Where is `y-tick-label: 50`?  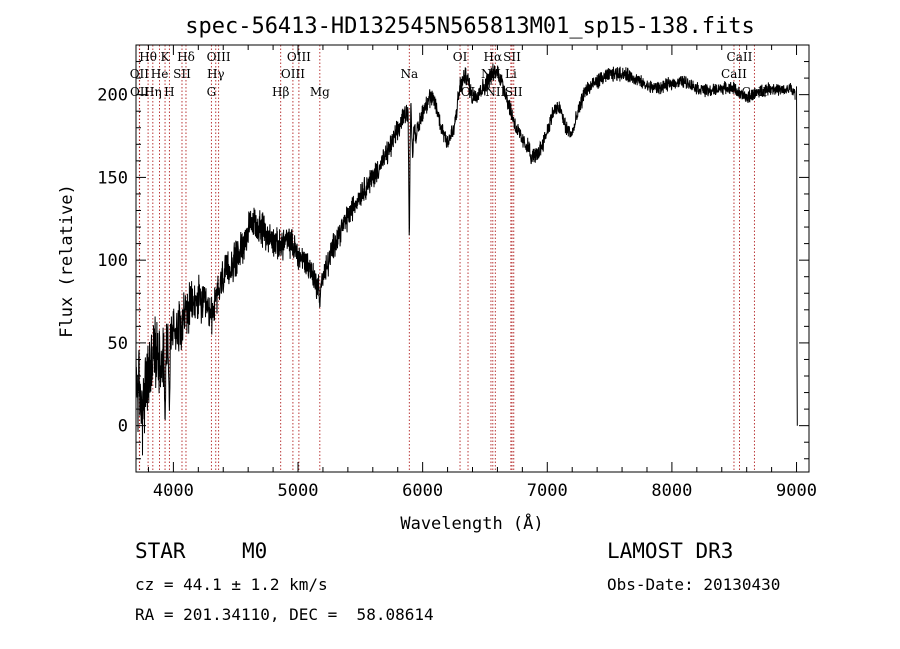 y-tick-label: 50 is located at coordinates (118, 344).